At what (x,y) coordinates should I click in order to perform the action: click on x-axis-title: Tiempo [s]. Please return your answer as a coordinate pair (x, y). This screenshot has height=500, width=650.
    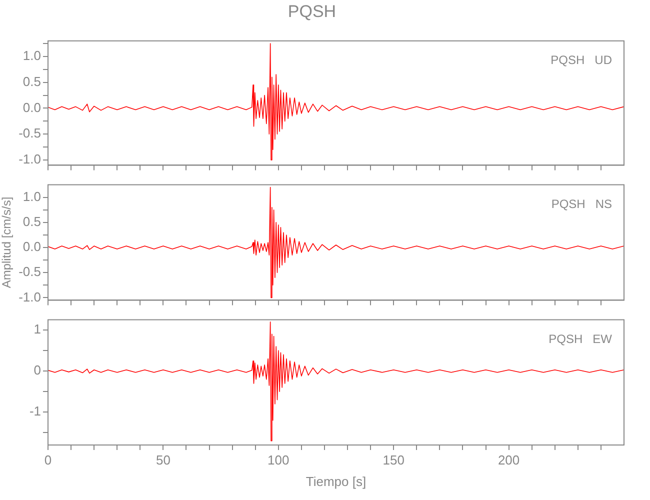
    Looking at the image, I should click on (336, 481).